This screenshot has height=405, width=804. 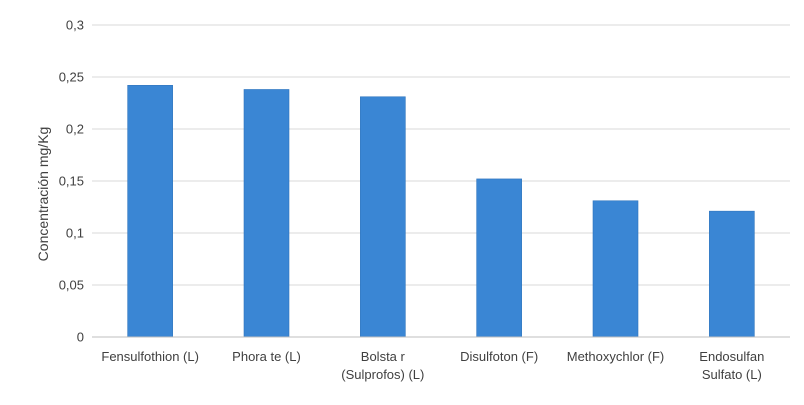 What do you see at coordinates (499, 356) in the screenshot?
I see `x-tick-label: Disulfoton (F)` at bounding box center [499, 356].